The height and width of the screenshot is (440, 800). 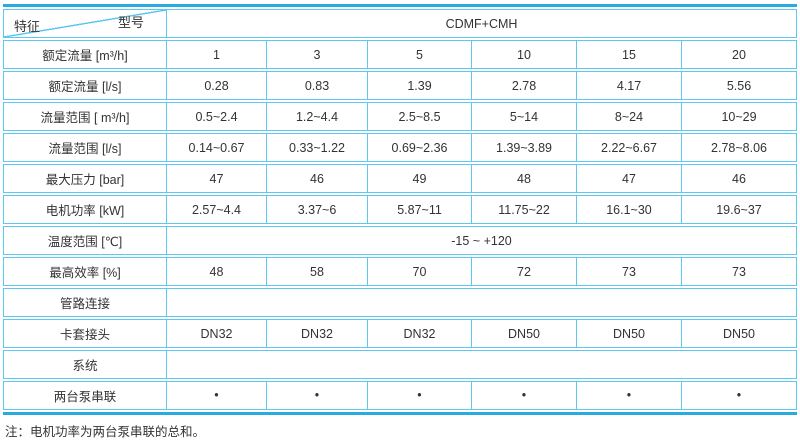 What do you see at coordinates (524, 209) in the screenshot?
I see `value-cell: 11.75~22` at bounding box center [524, 209].